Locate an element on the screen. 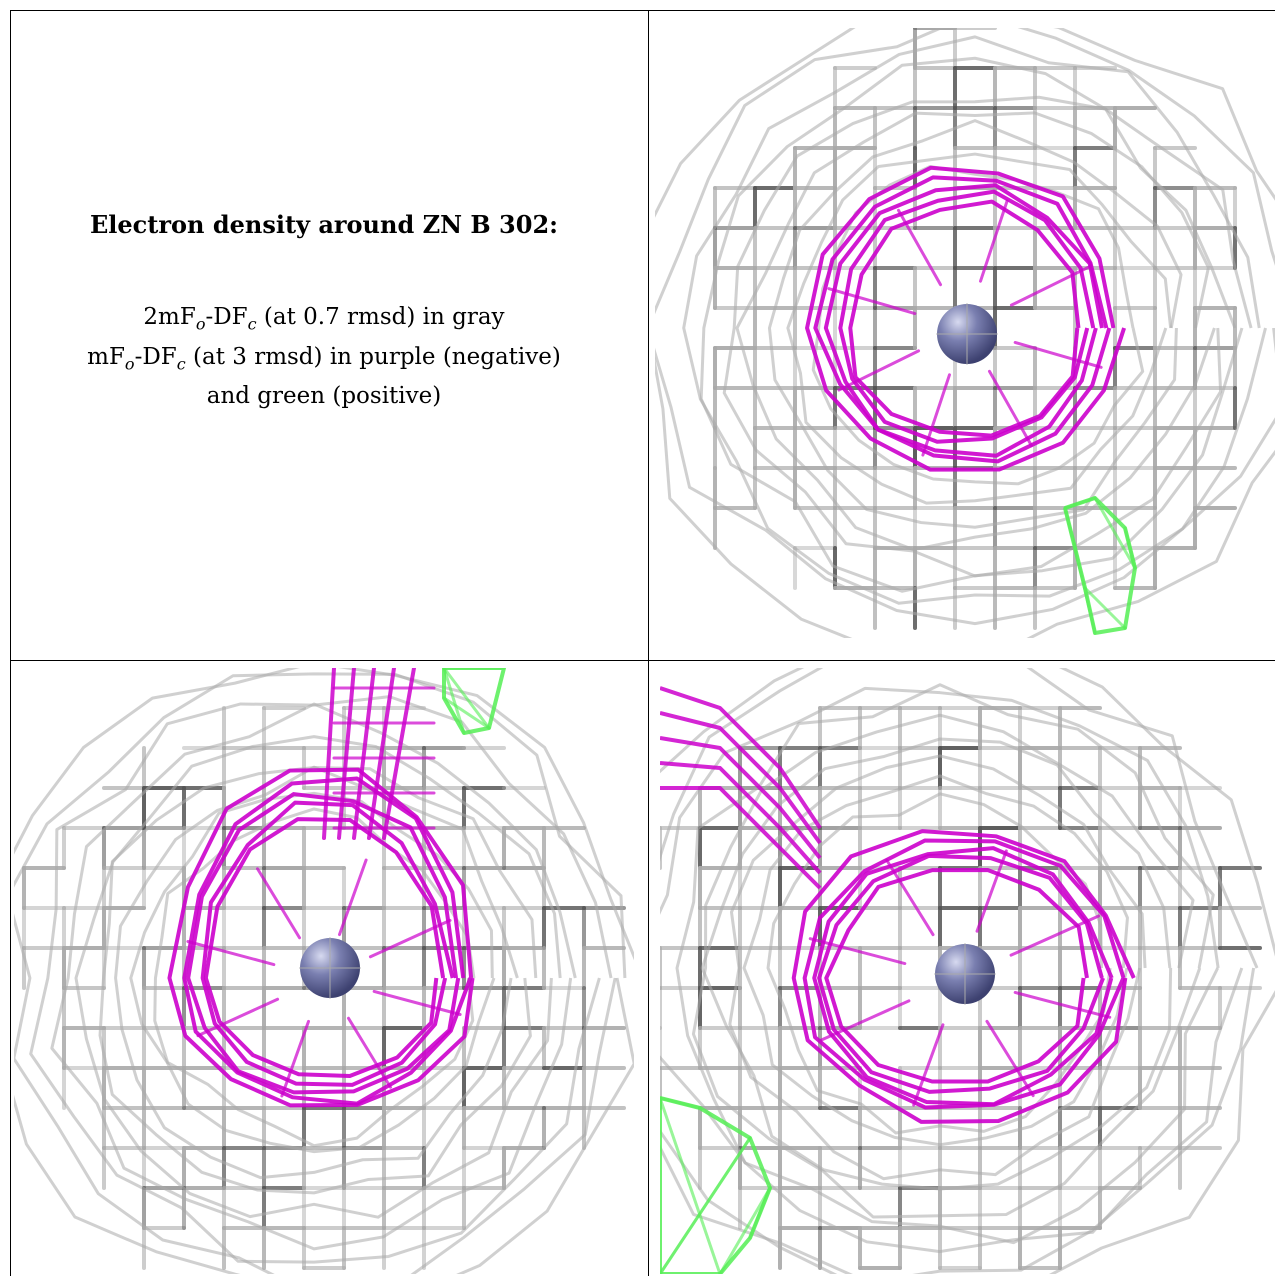  border-middle-horizontal is located at coordinates (642, 660).